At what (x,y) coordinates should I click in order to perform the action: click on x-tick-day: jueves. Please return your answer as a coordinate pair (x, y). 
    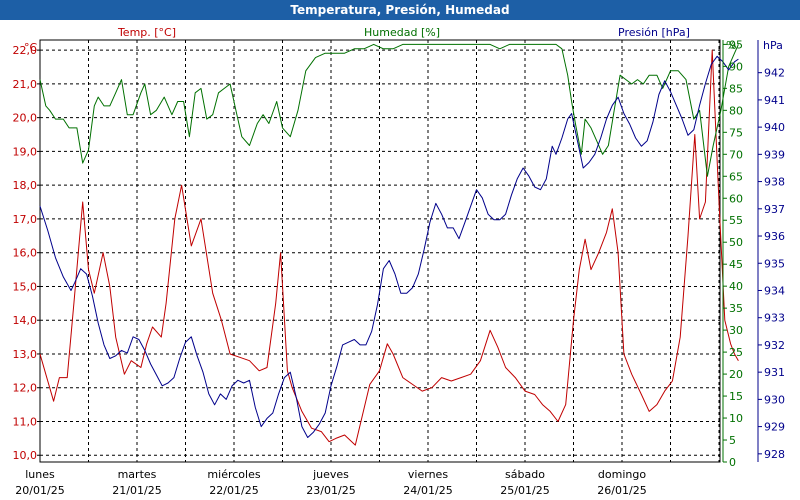
    Looking at the image, I should click on (330, 474).